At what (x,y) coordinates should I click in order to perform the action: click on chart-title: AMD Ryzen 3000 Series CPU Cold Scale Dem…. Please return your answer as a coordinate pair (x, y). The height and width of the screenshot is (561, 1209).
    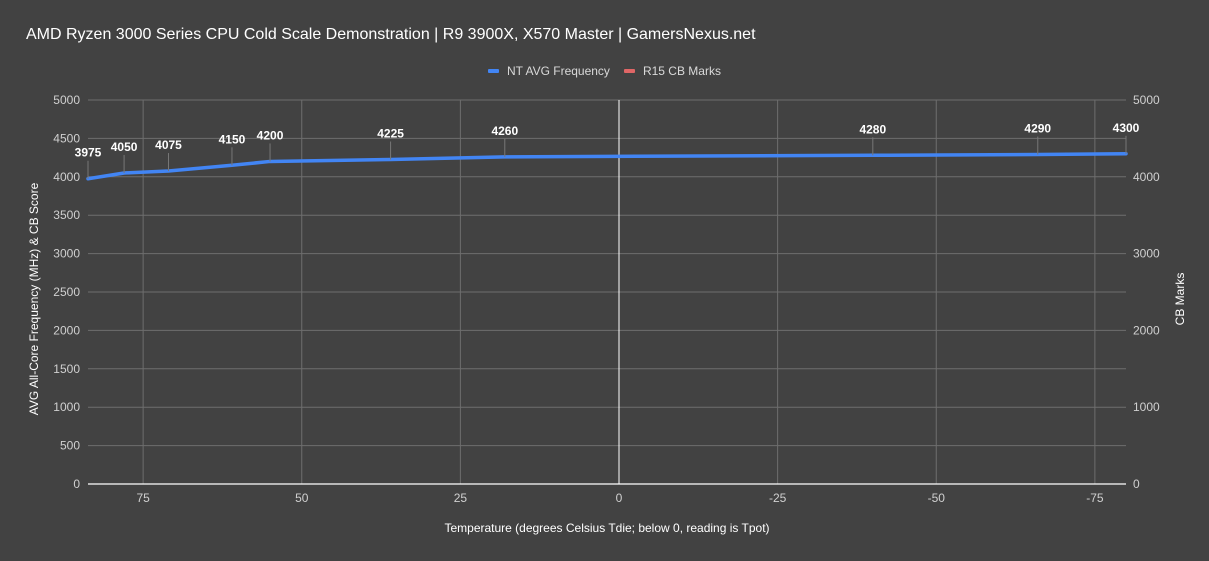
    Looking at the image, I should click on (391, 34).